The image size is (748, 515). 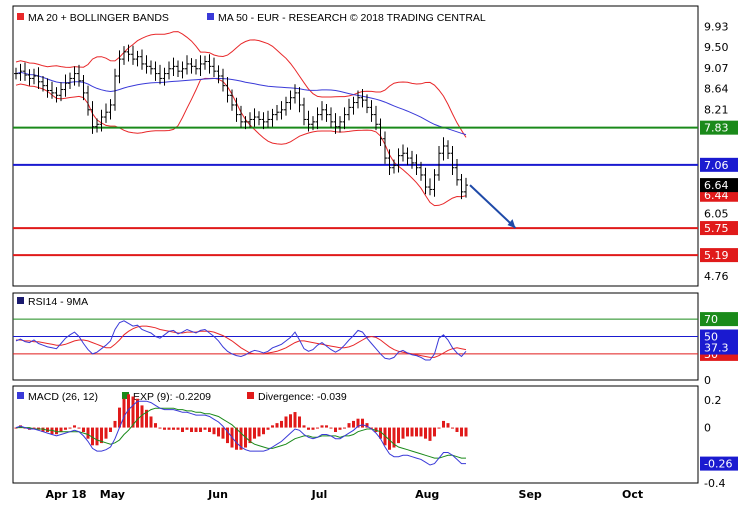 I want to click on x-label-1: May, so click(x=112, y=494).